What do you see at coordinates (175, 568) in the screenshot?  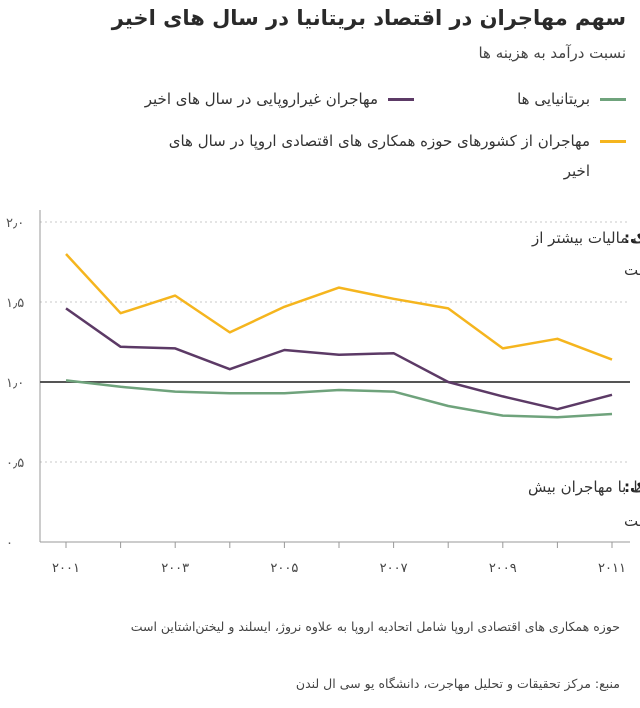 I see `x-tick-label: ۲۰۰۳` at bounding box center [175, 568].